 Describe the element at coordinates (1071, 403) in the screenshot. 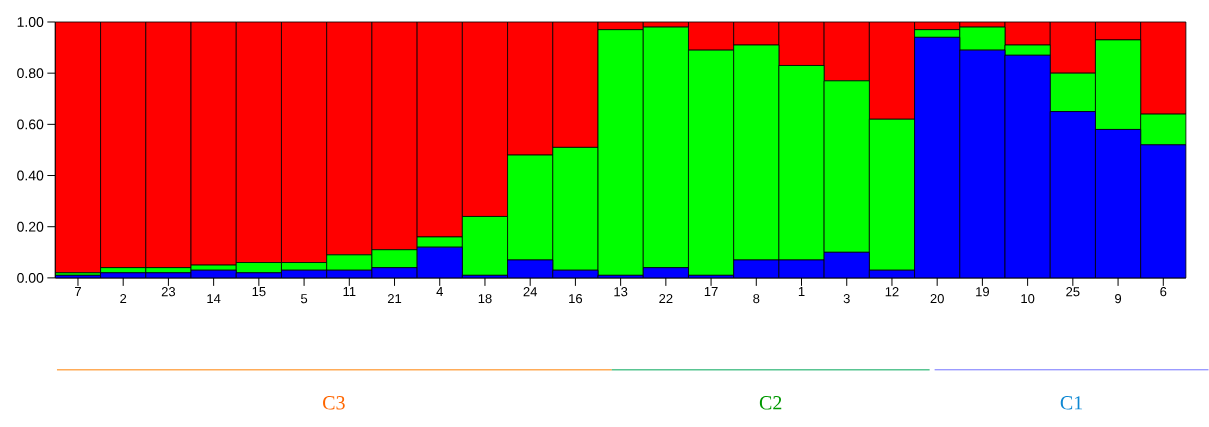

I see `text: C1` at that location.